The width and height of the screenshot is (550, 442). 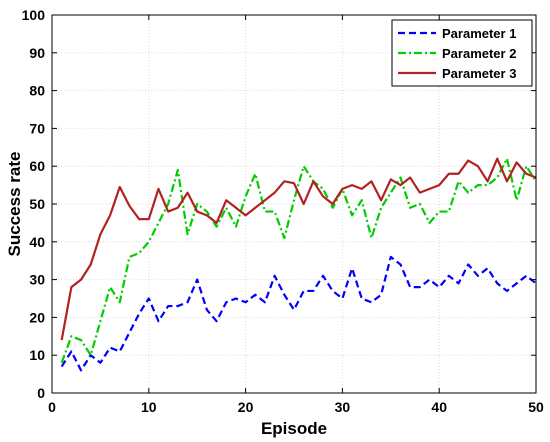 What do you see at coordinates (41, 393) in the screenshot?
I see `y-tick-label: 0` at bounding box center [41, 393].